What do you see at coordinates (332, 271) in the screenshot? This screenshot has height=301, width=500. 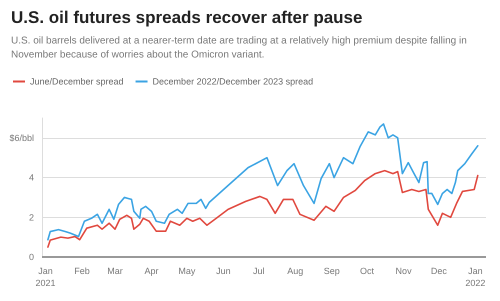 I see `x-tick-label: Sep` at bounding box center [332, 271].